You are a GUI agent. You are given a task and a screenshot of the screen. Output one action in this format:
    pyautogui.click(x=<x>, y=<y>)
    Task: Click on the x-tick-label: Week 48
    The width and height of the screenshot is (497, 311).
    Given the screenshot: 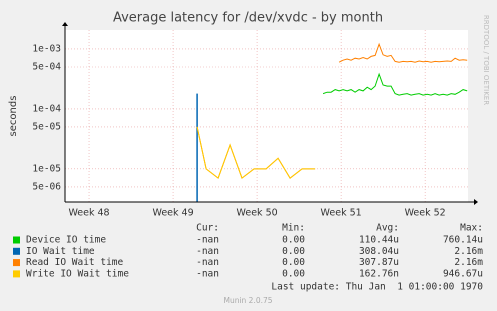 What is the action you would take?
    pyautogui.click(x=88, y=213)
    